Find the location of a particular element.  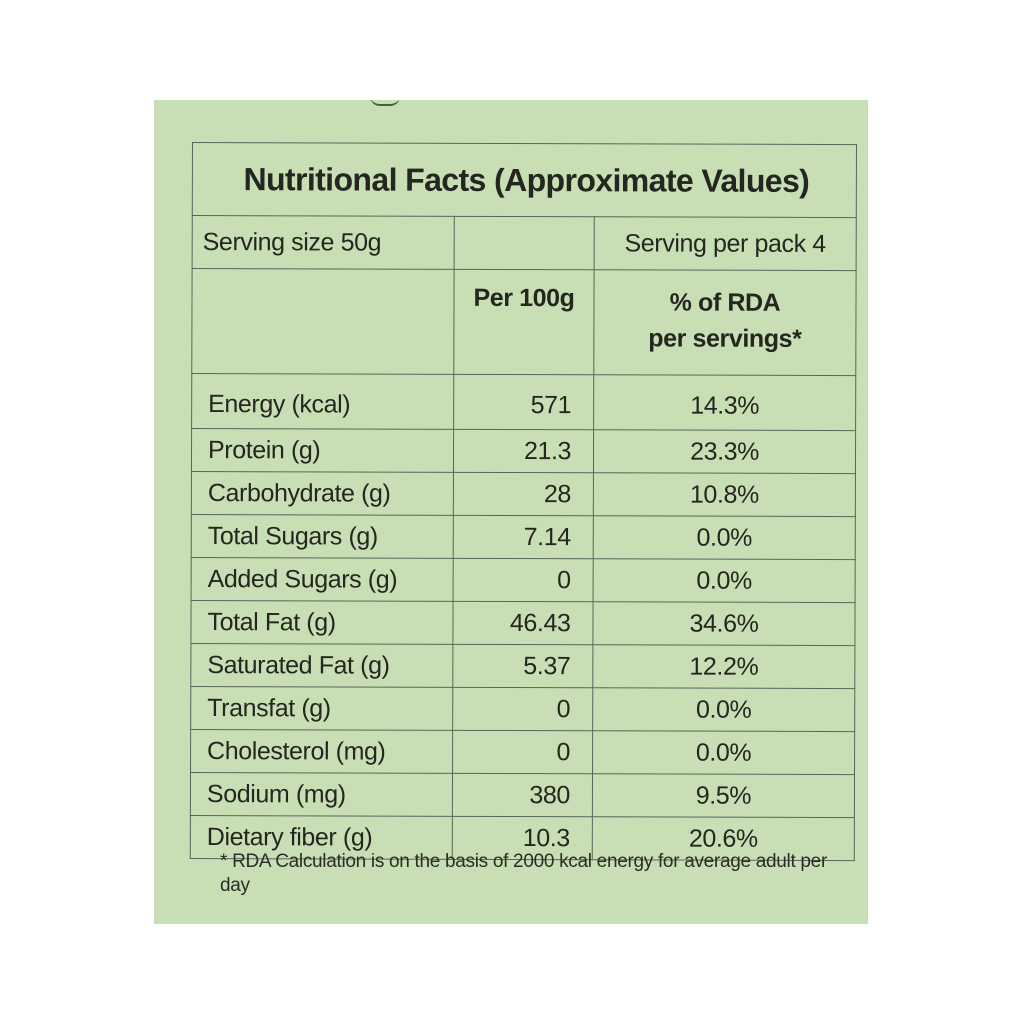

column-header-rda: % of RDA per servings* is located at coordinates (725, 322).